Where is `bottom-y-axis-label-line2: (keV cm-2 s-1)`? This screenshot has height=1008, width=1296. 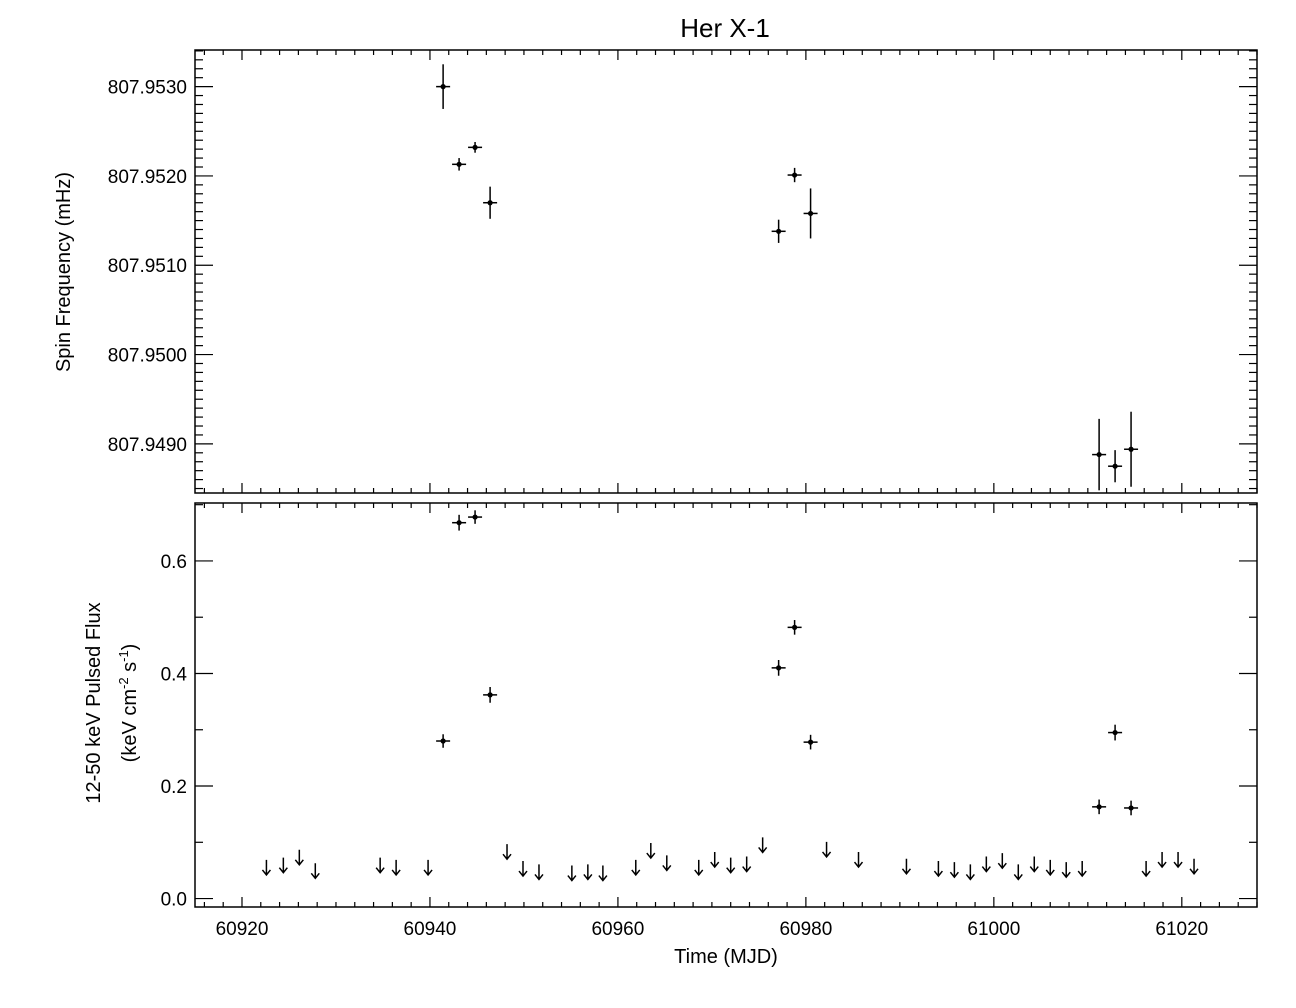 bottom-y-axis-label-line2: (keV cm-2 s-1) is located at coordinates (128, 703).